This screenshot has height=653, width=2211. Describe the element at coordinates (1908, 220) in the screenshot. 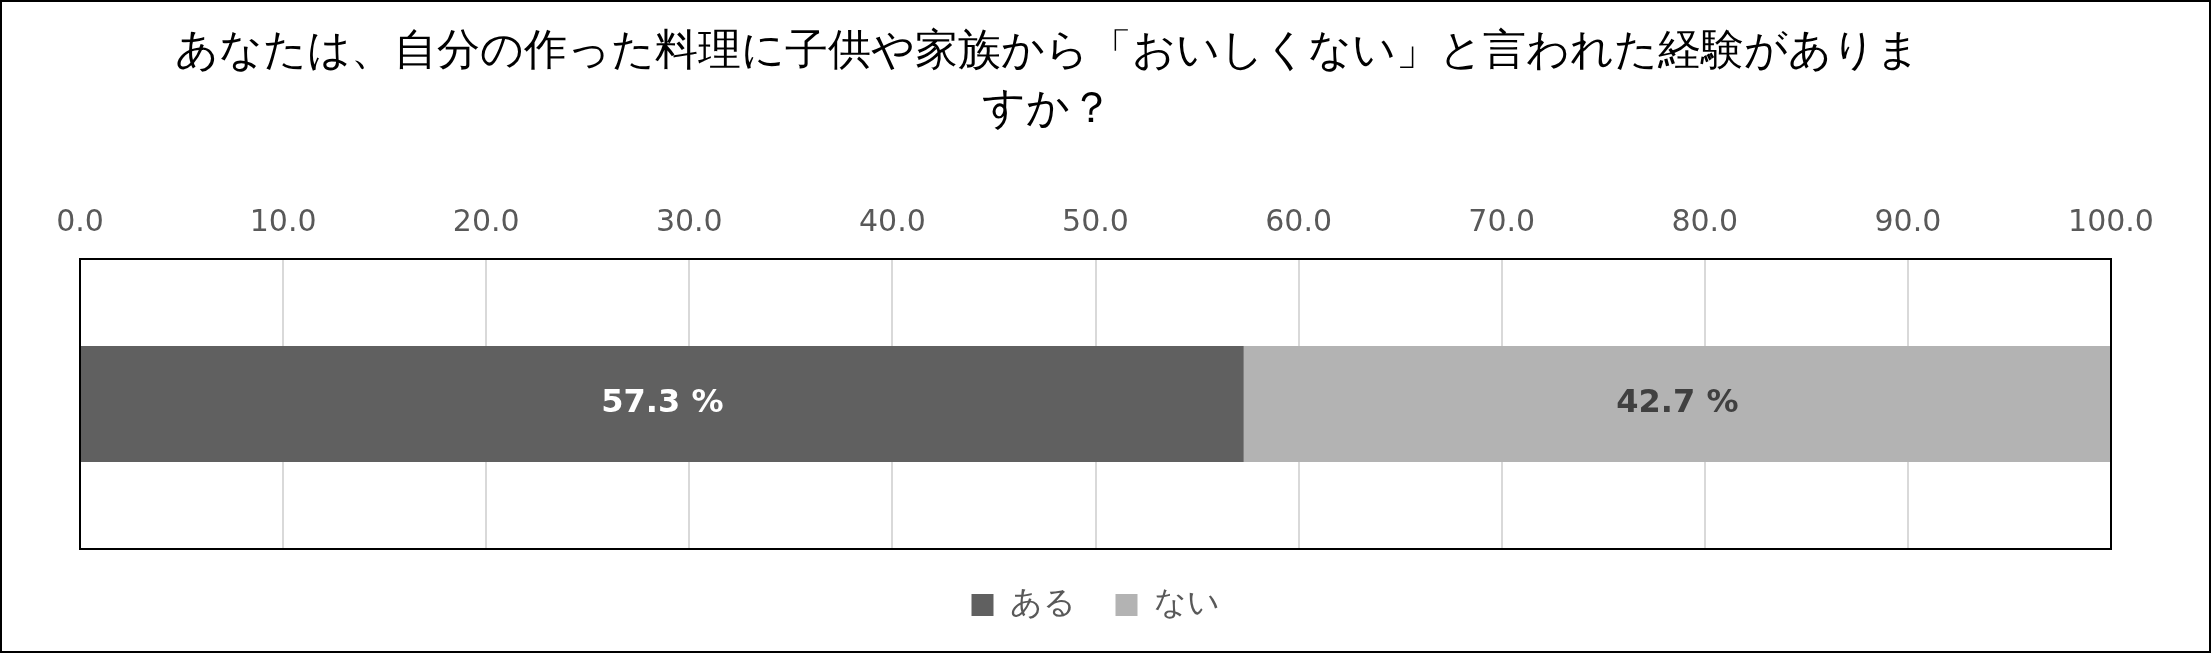

I see `x-tick-label: 90.0` at that location.